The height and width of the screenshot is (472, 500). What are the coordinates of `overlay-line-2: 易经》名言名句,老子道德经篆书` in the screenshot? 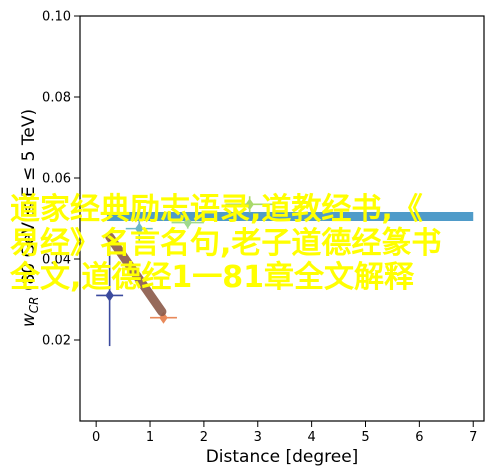 It's located at (225, 243).